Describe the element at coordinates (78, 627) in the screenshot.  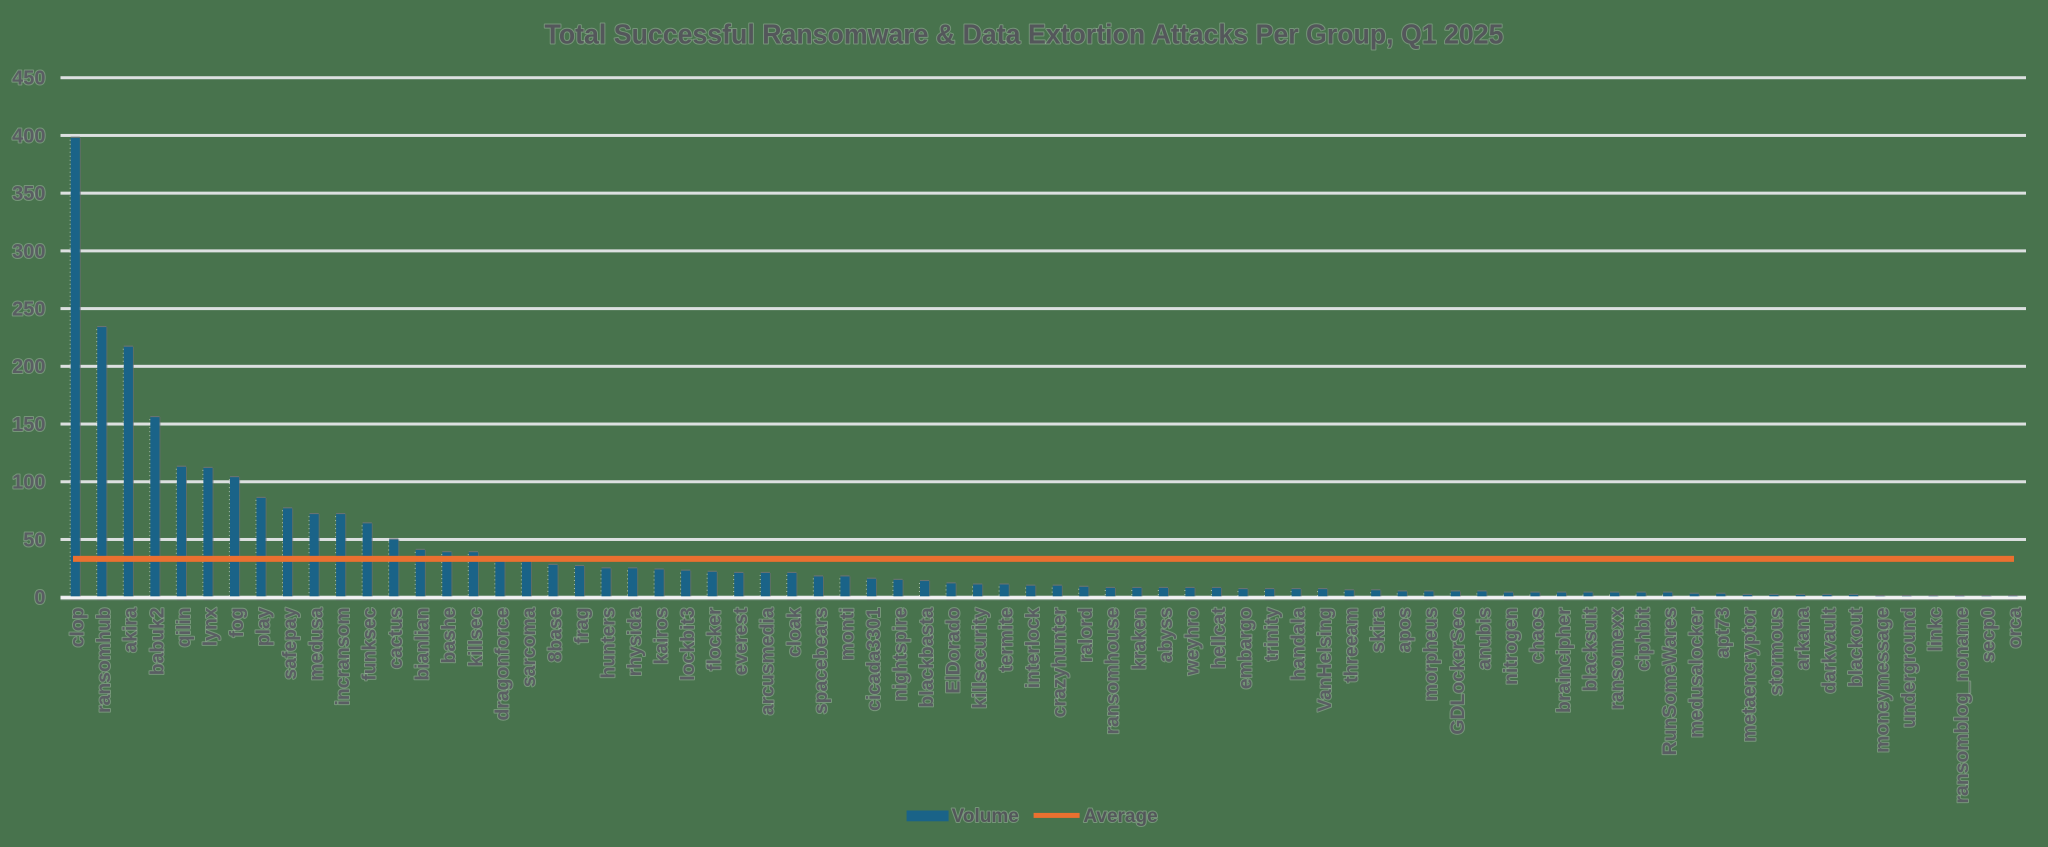
I see `svg-text: clop` at that location.